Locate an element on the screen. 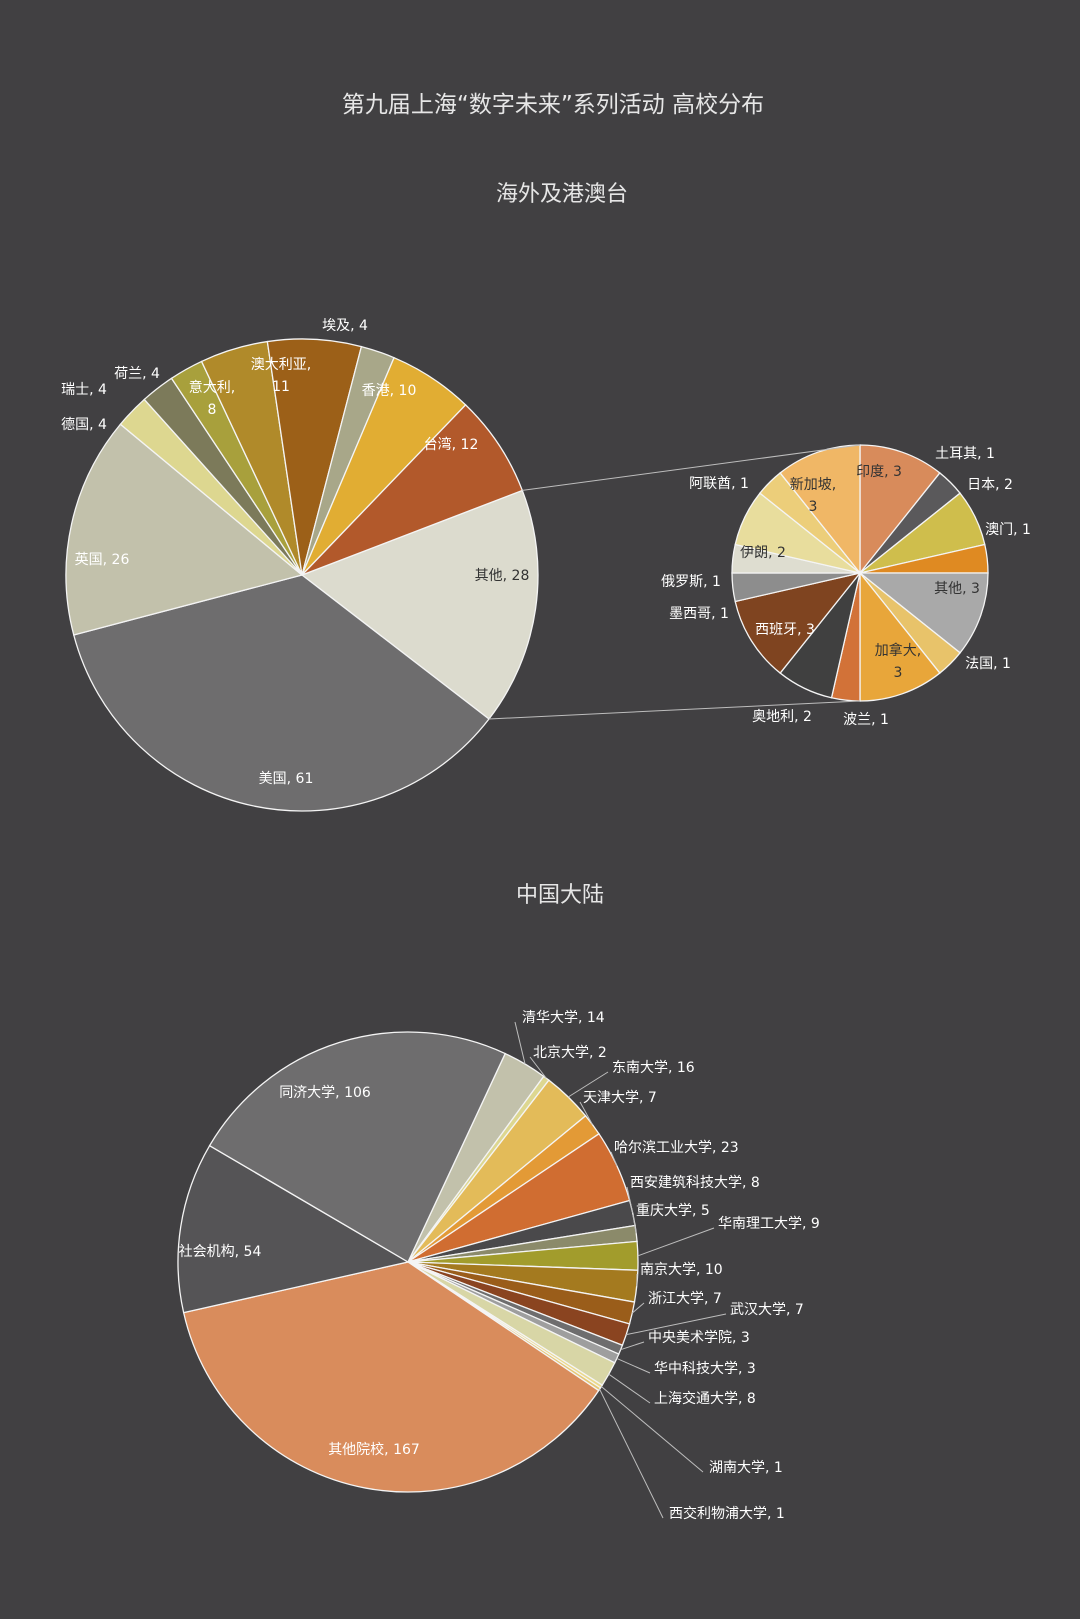  slice-label: 清华大学, 14 is located at coordinates (563, 1018).